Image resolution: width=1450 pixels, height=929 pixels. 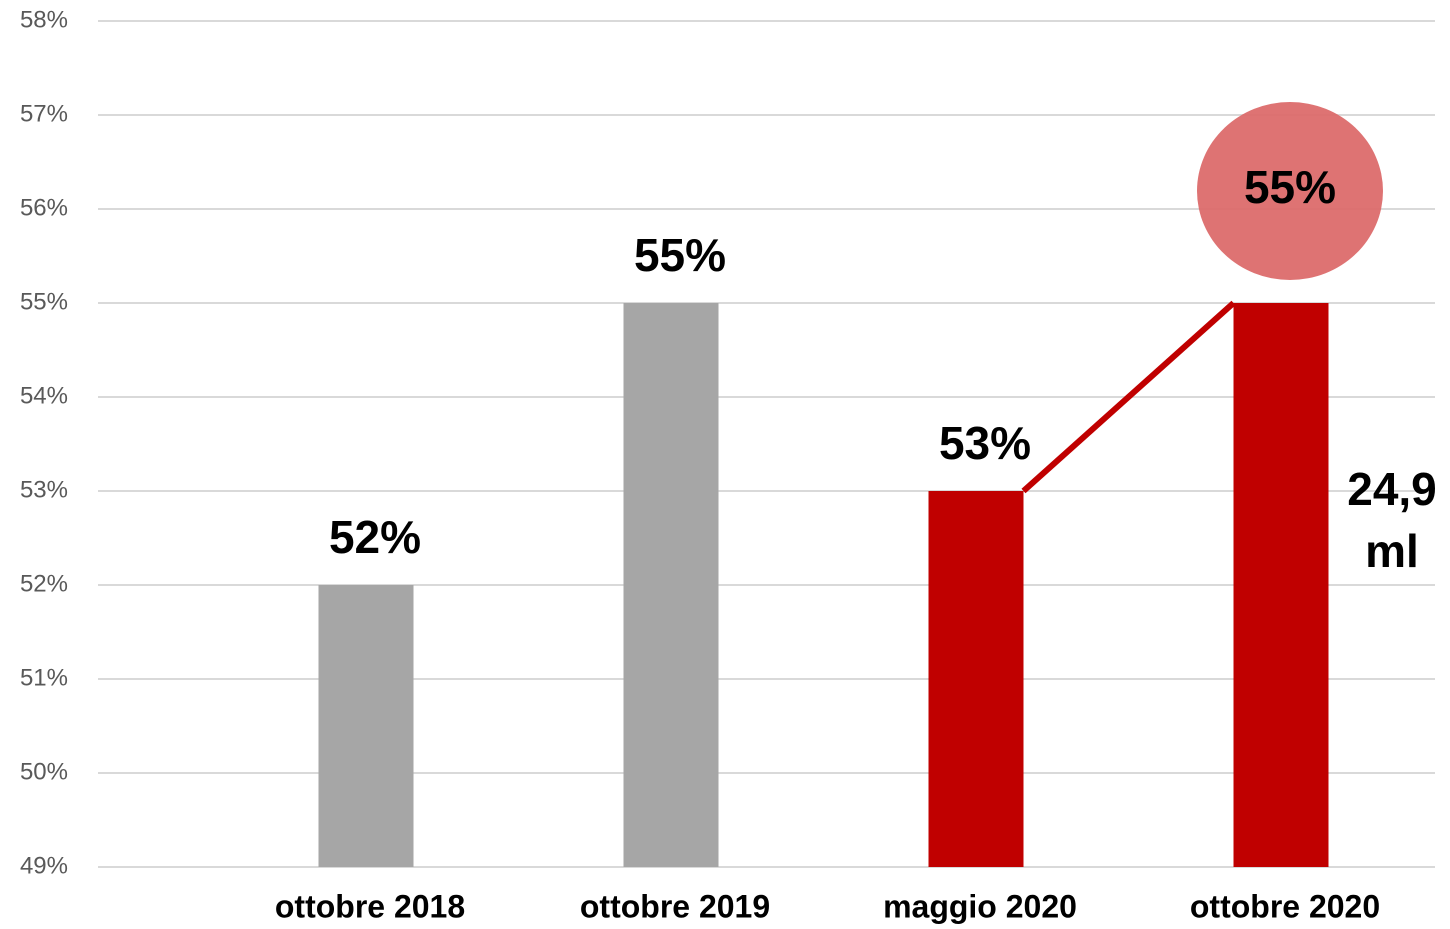 I want to click on highlight-circle, so click(x=1290, y=191).